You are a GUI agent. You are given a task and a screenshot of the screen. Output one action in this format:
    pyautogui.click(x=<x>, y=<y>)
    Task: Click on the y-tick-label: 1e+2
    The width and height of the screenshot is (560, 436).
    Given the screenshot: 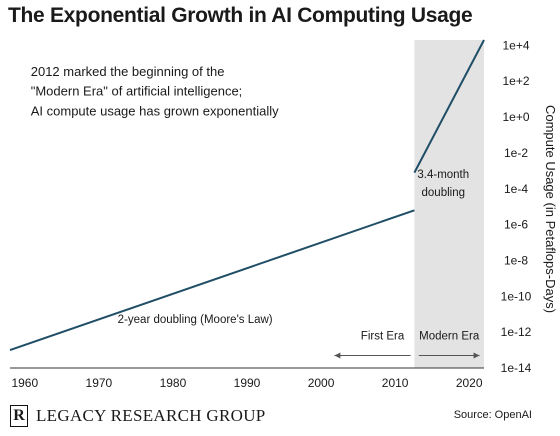 What is the action you would take?
    pyautogui.click(x=515, y=81)
    